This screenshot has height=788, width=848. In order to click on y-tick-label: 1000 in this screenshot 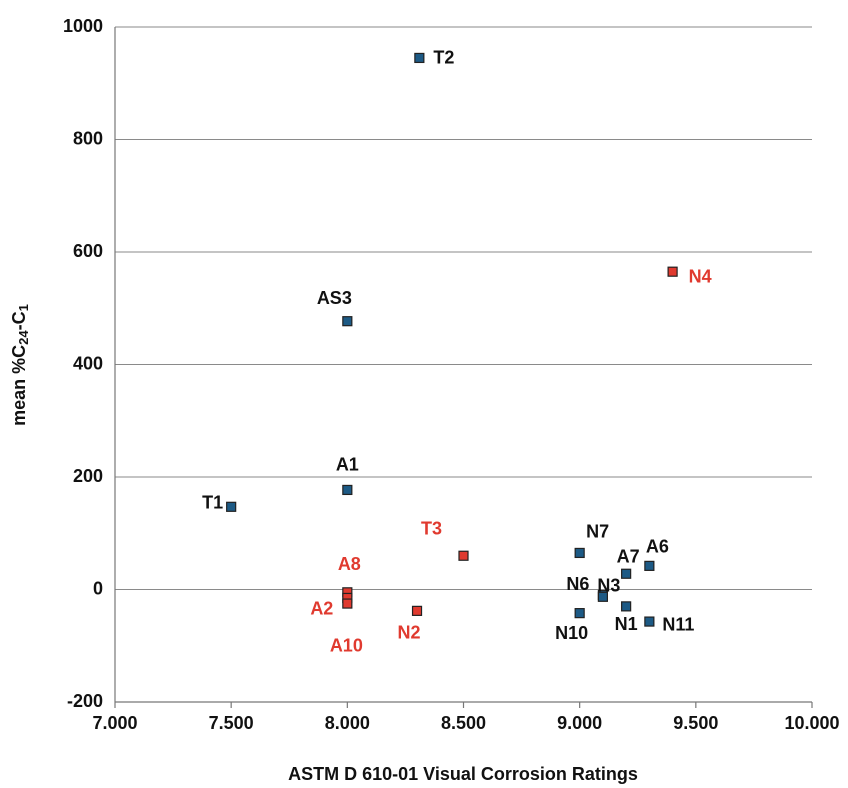, I will do `click(83, 26)`.